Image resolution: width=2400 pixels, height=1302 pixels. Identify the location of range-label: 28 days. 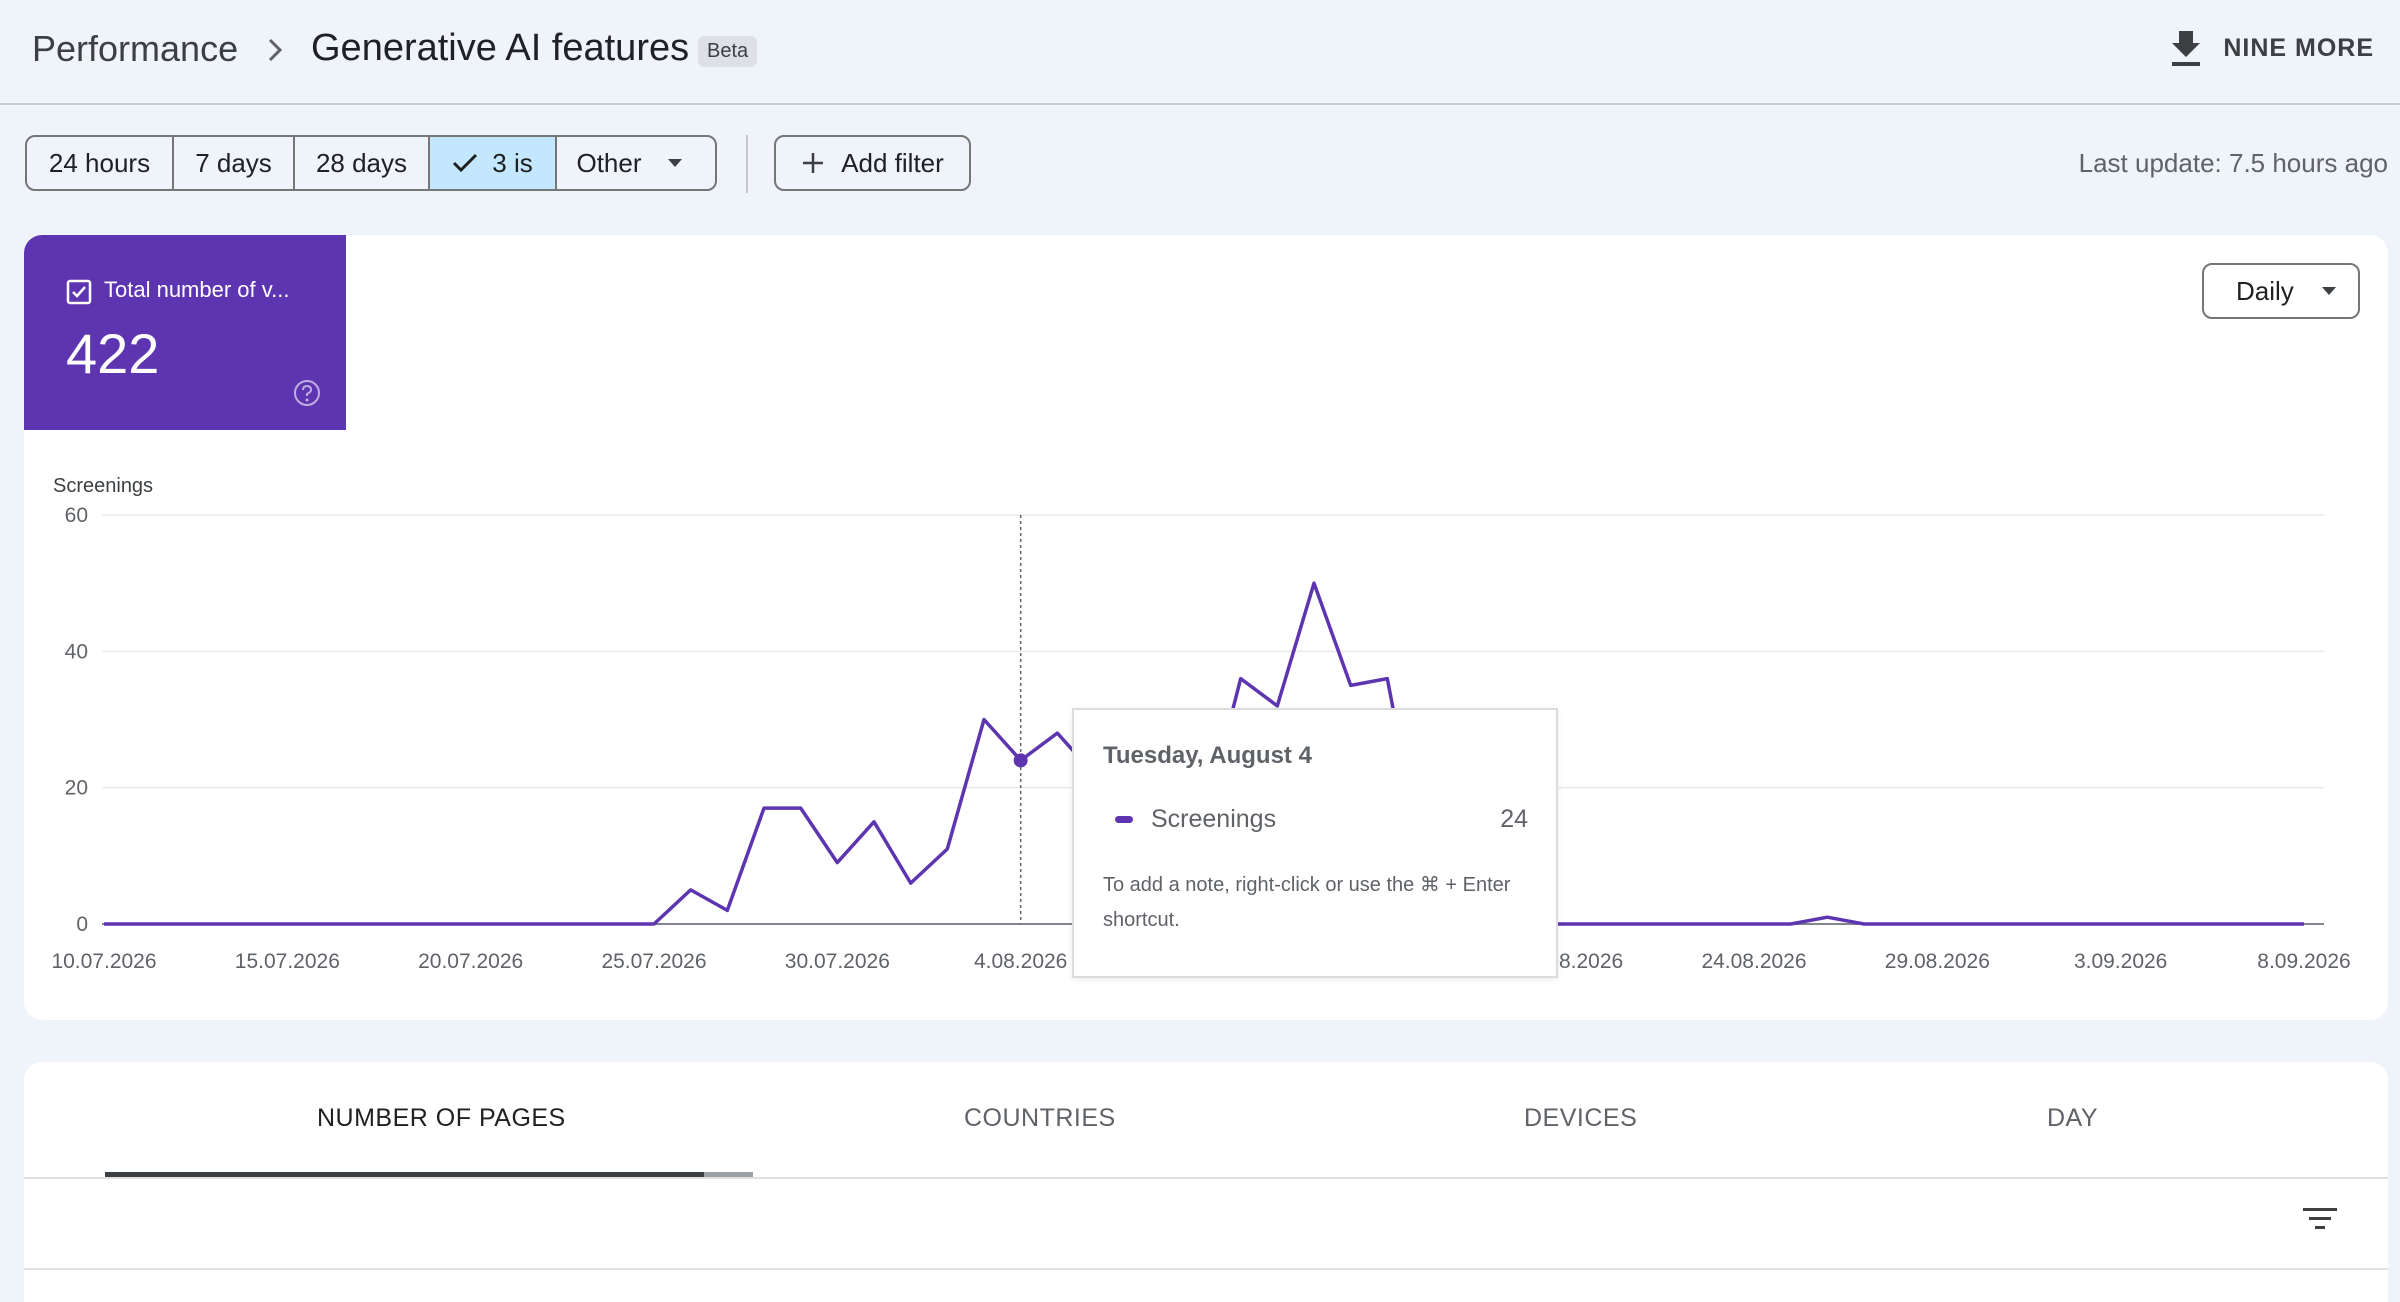
(361, 162).